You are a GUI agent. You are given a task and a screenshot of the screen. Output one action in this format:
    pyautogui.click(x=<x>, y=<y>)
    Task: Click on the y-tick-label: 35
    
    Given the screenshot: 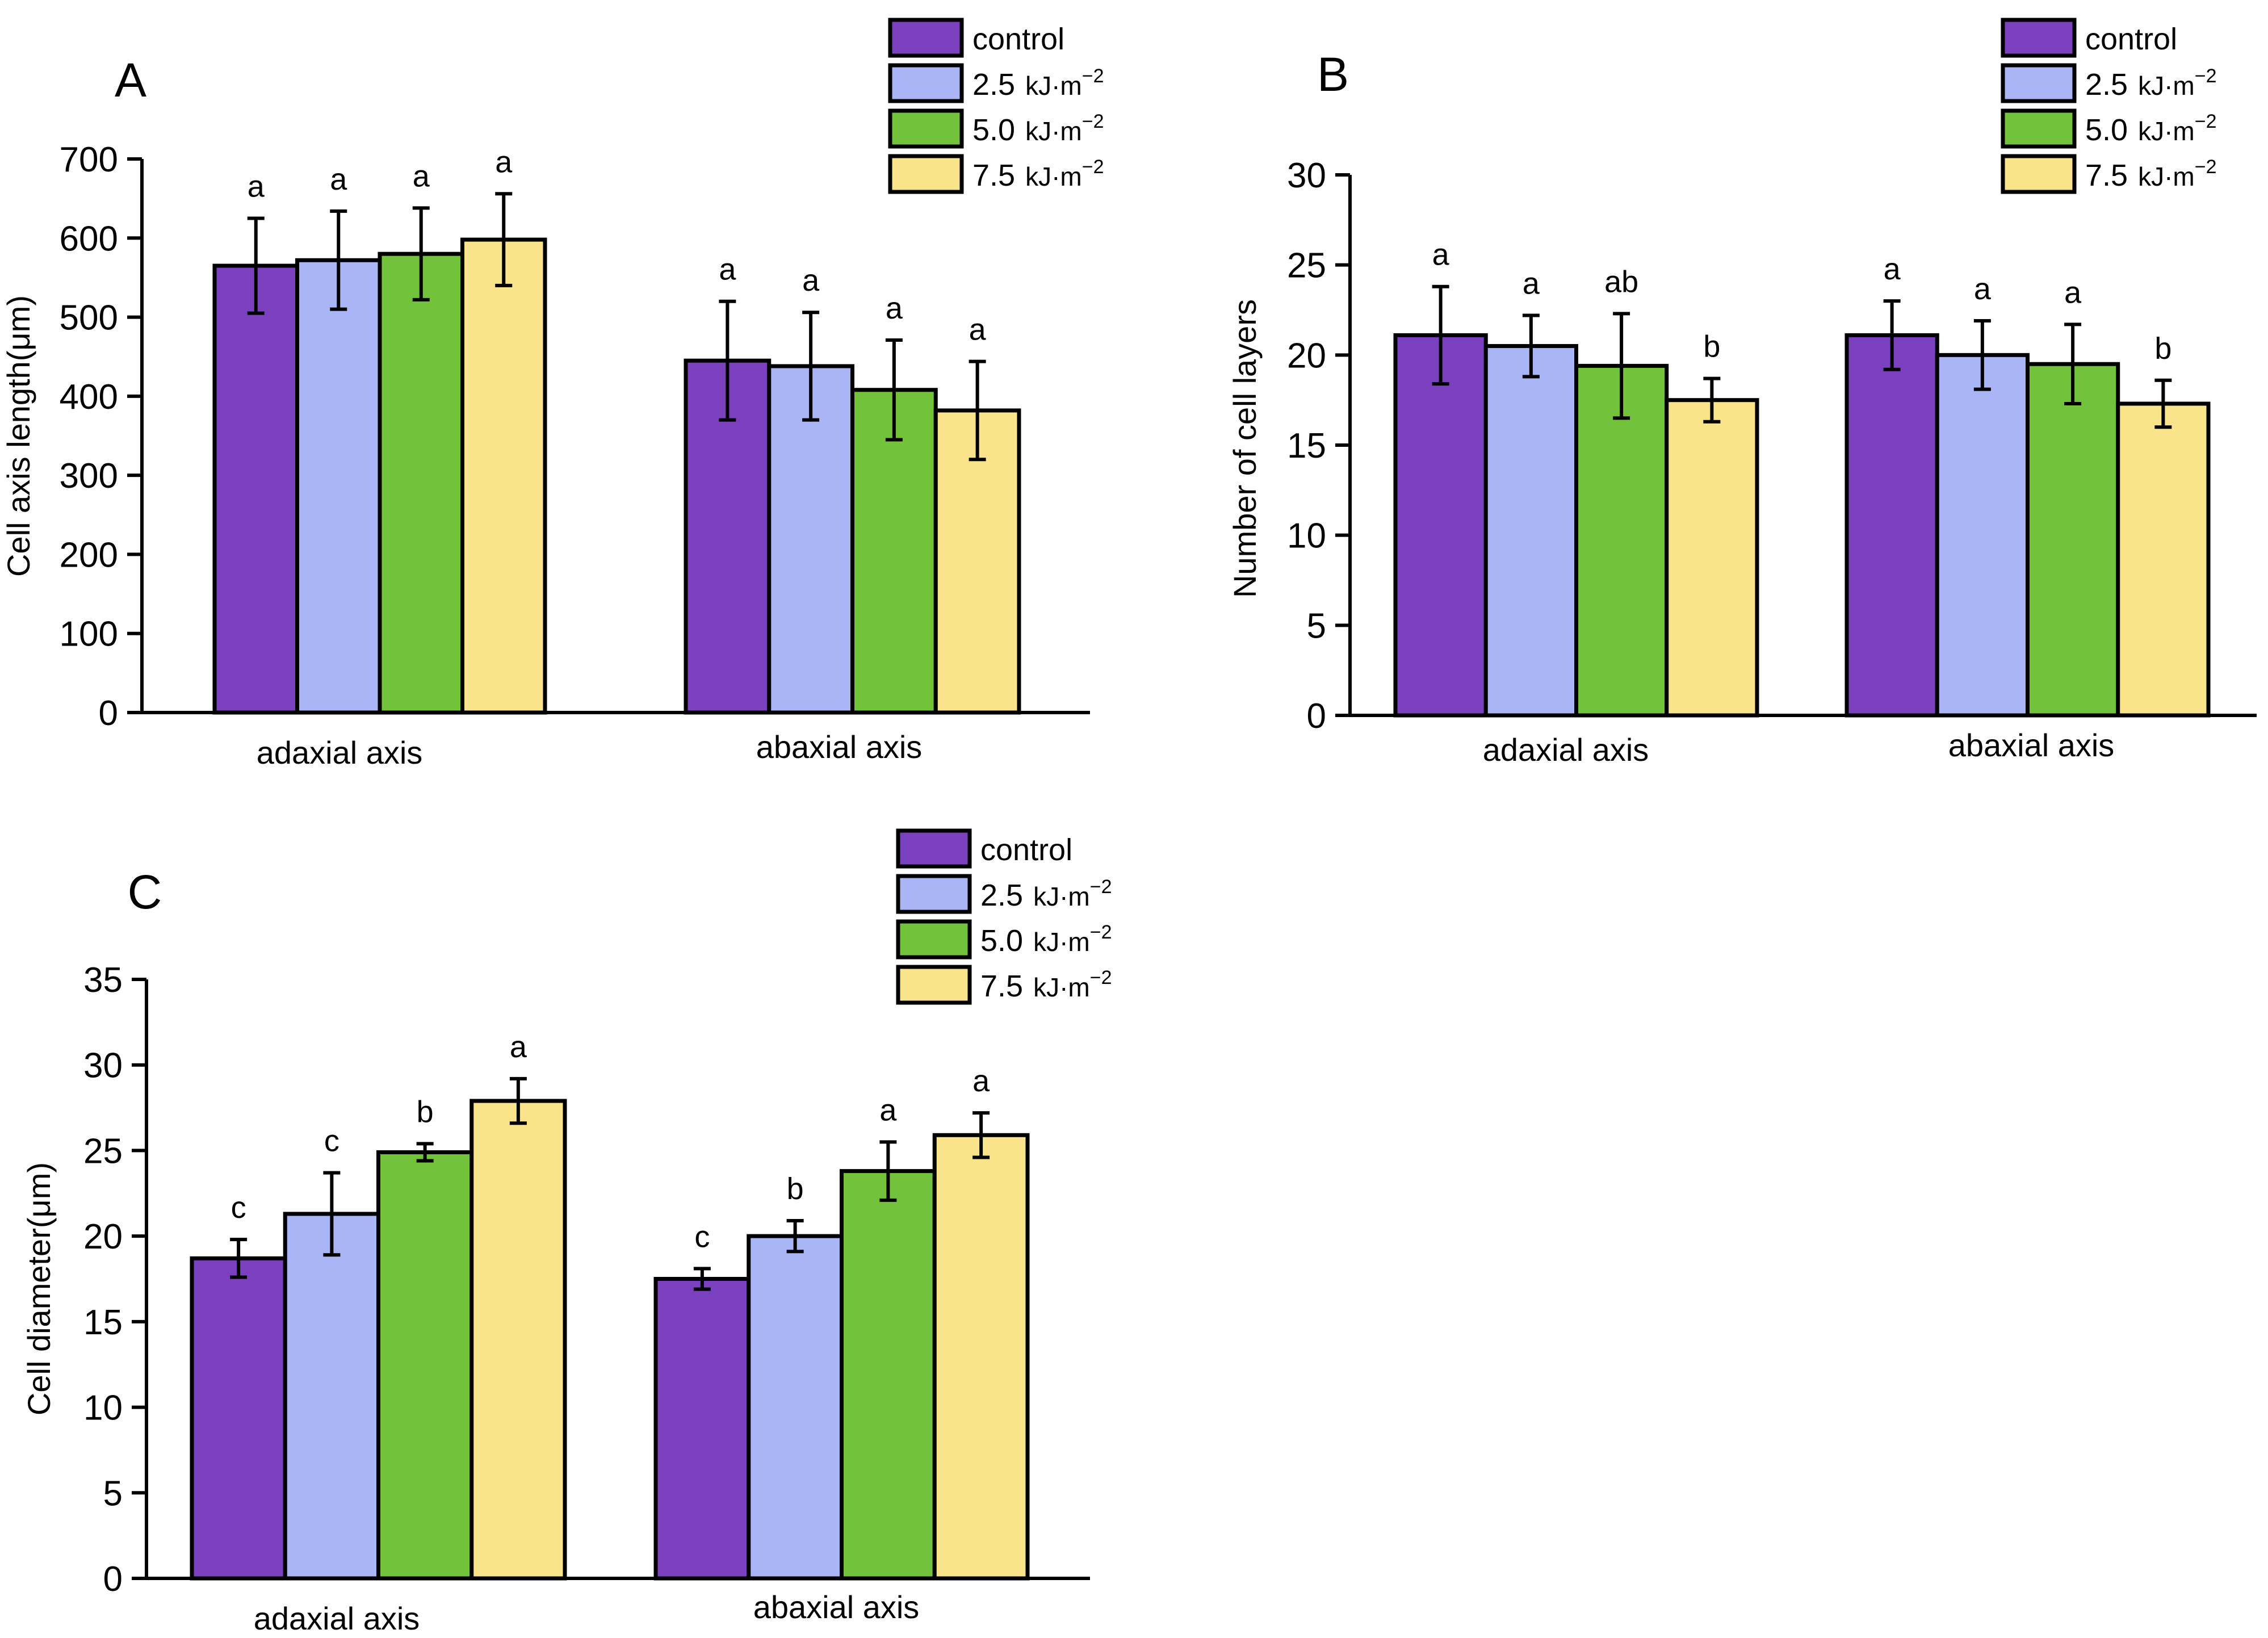 What is the action you would take?
    pyautogui.click(x=103, y=980)
    